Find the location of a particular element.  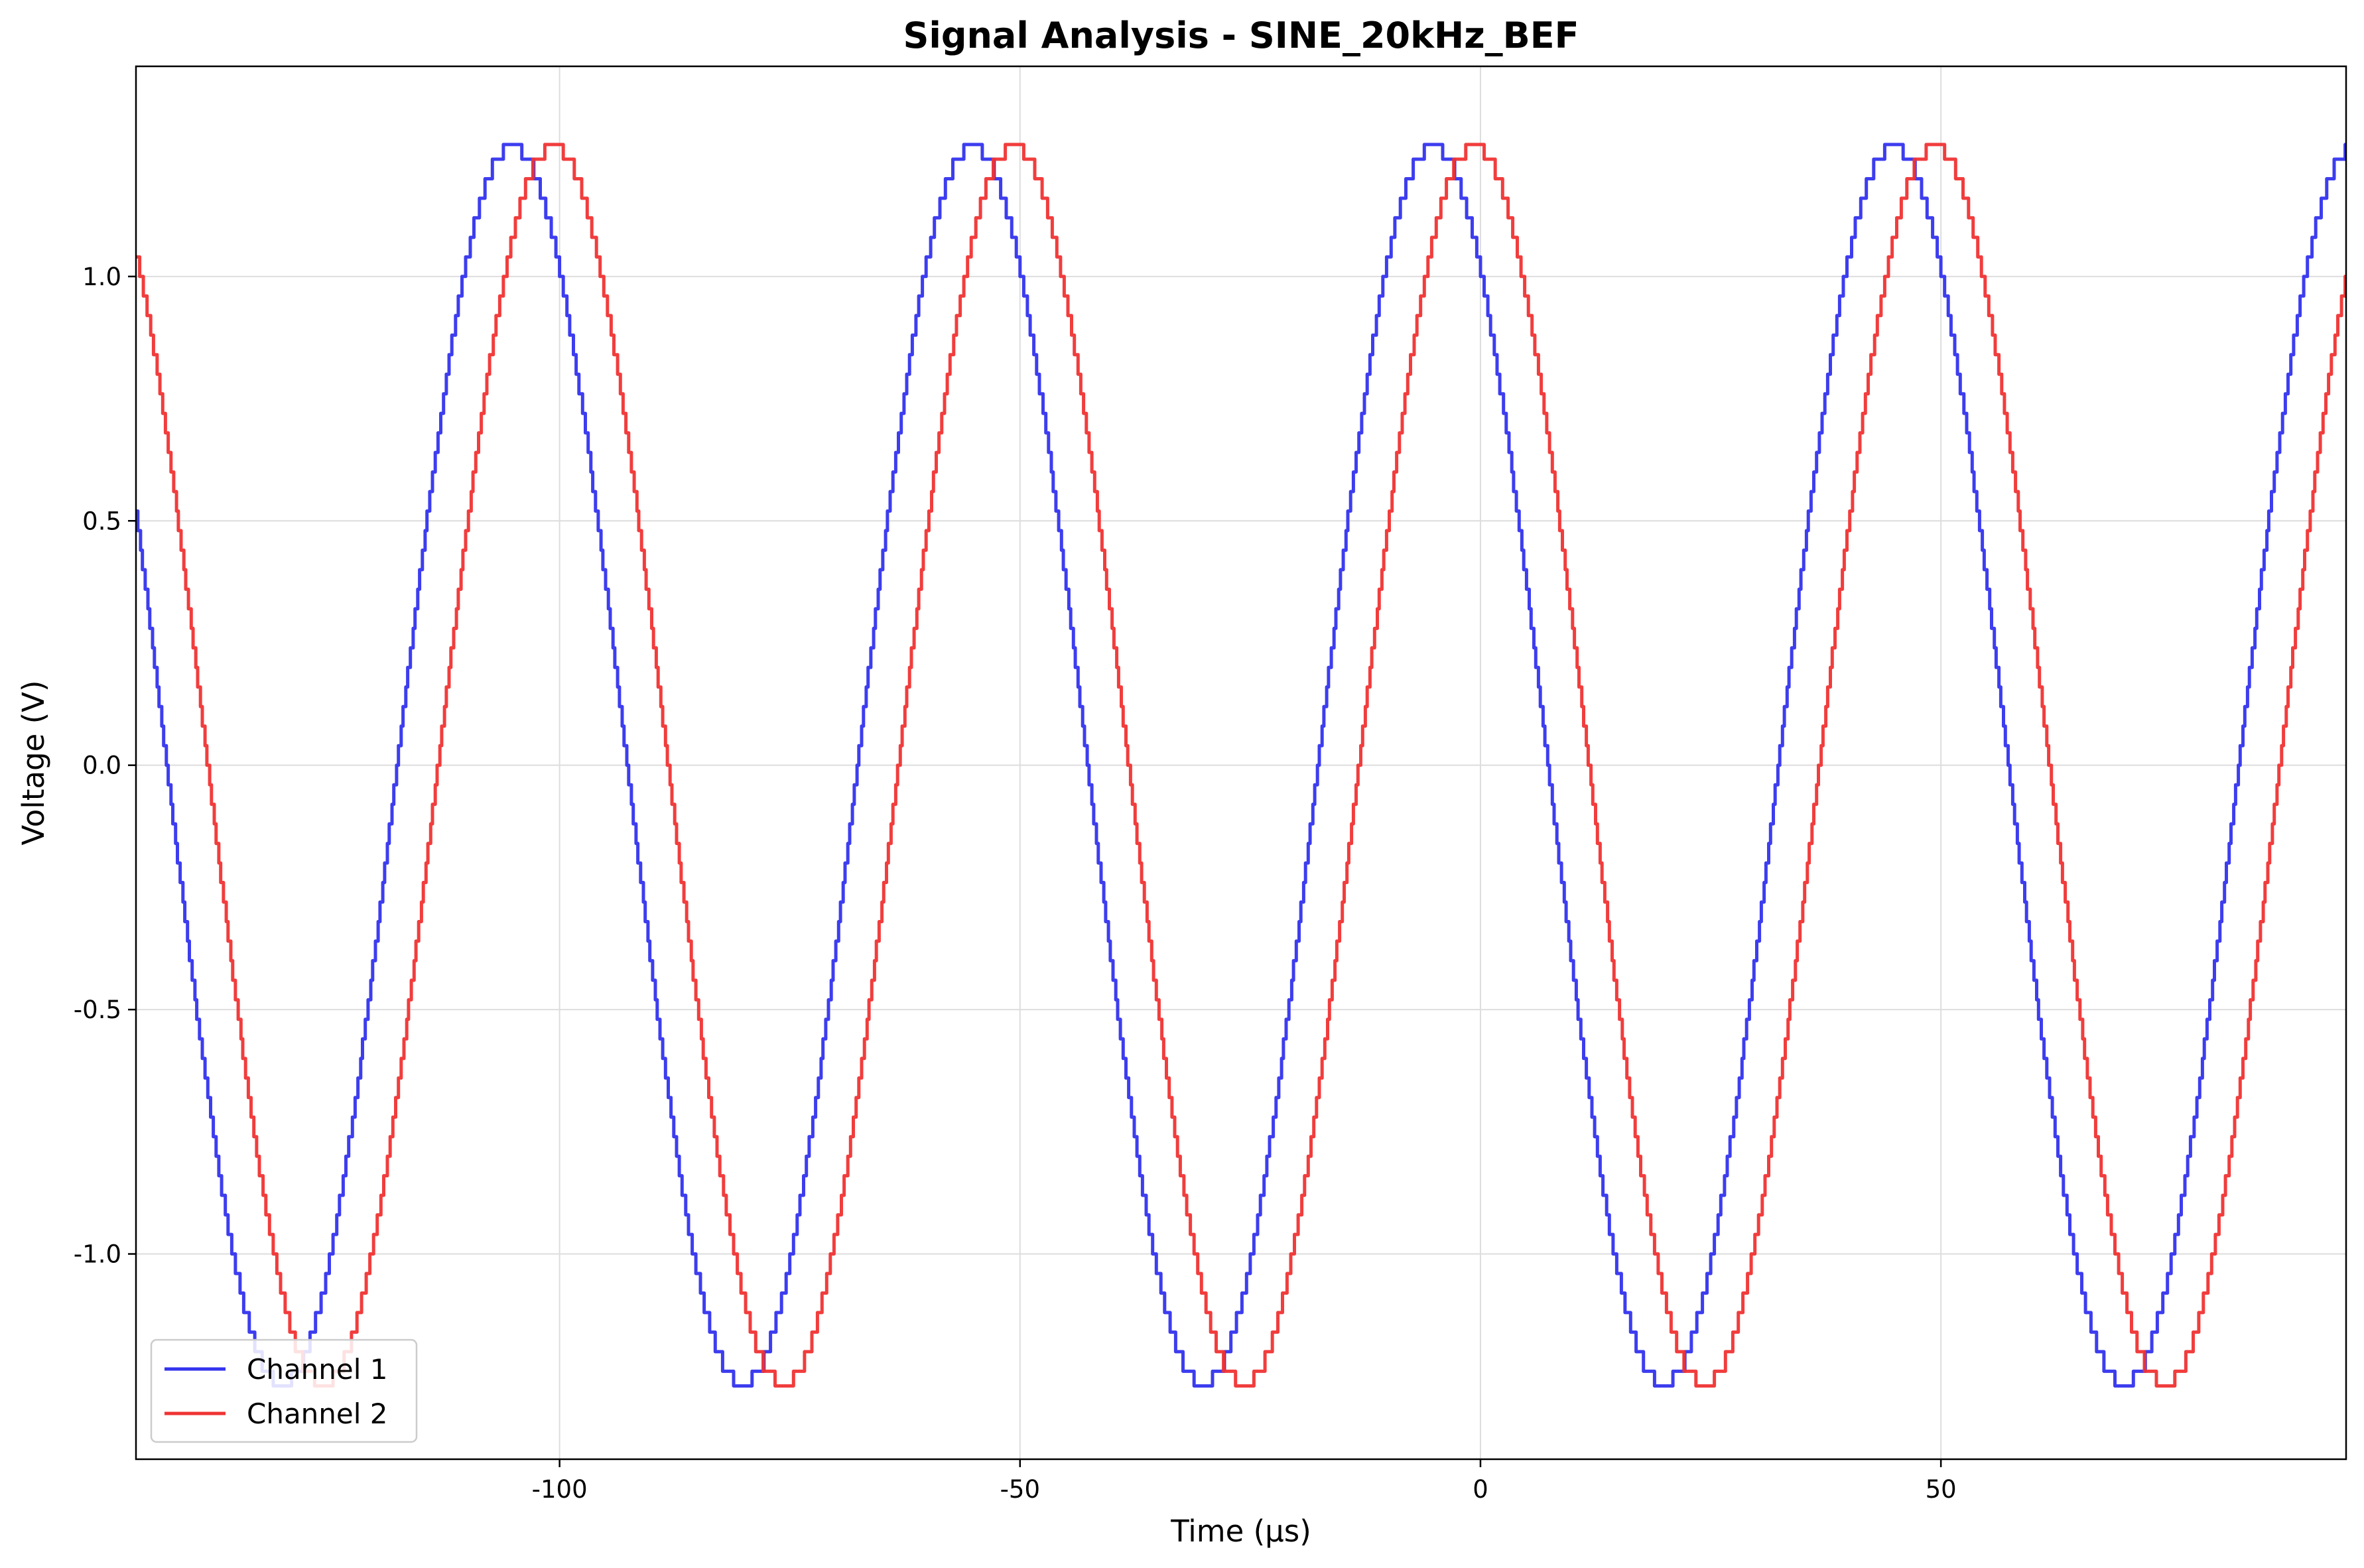

legend: Channel 1 Channel 2 is located at coordinates (284, 1391).